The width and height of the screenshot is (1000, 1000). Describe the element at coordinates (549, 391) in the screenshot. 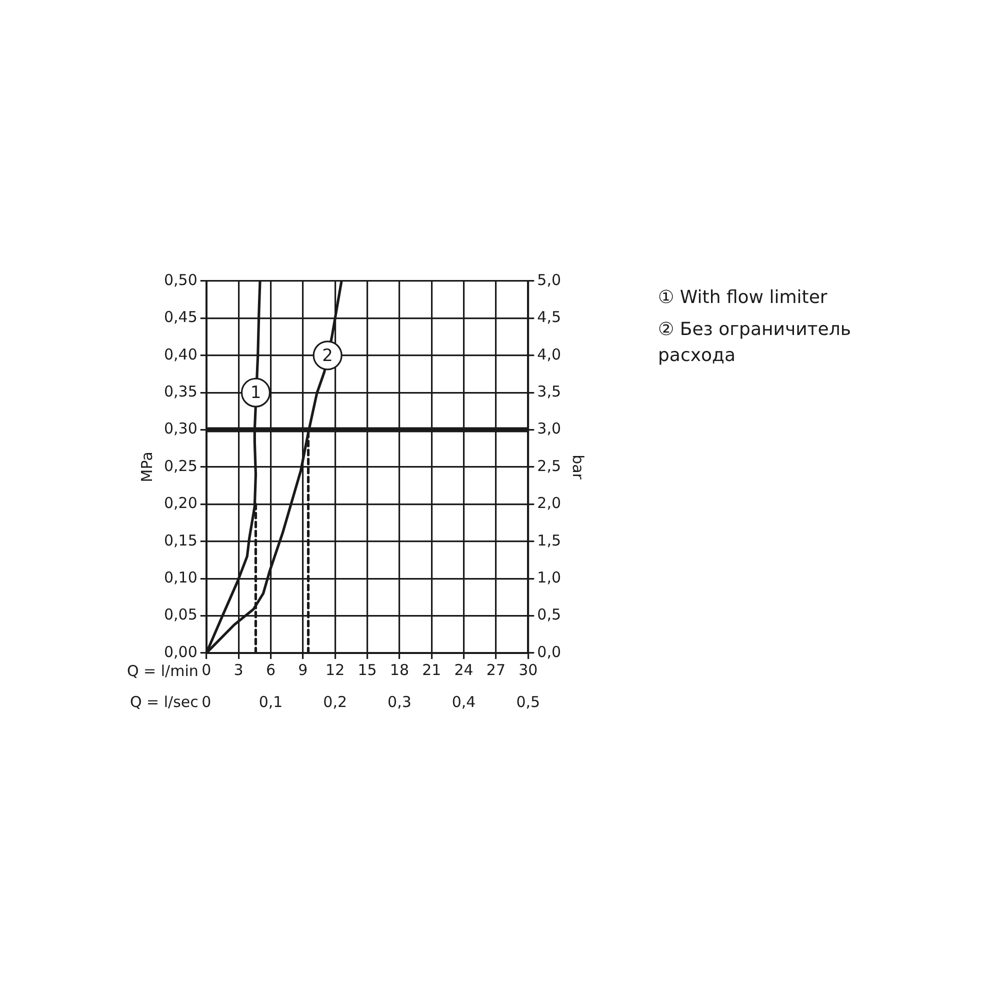

I see `y2-tick-label: 3,5` at that location.